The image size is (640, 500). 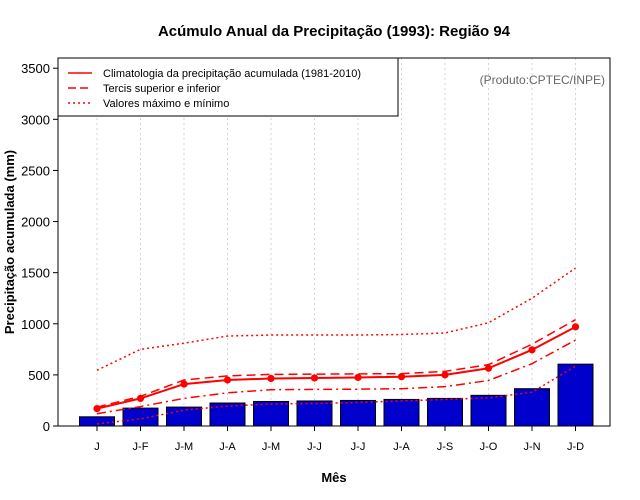 What do you see at coordinates (166, 104) in the screenshot?
I see `legend-label-max-min: Valores máximo e mínimo` at bounding box center [166, 104].